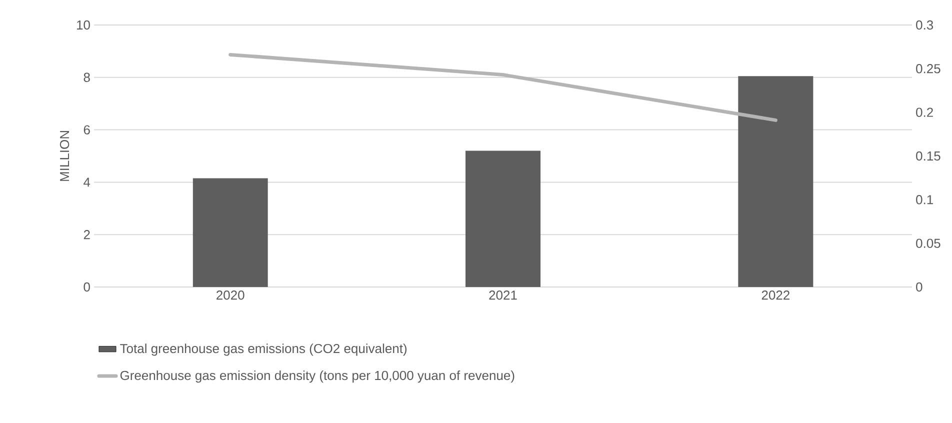 The height and width of the screenshot is (423, 952). I want to click on y-tick-label: 10, so click(83, 25).